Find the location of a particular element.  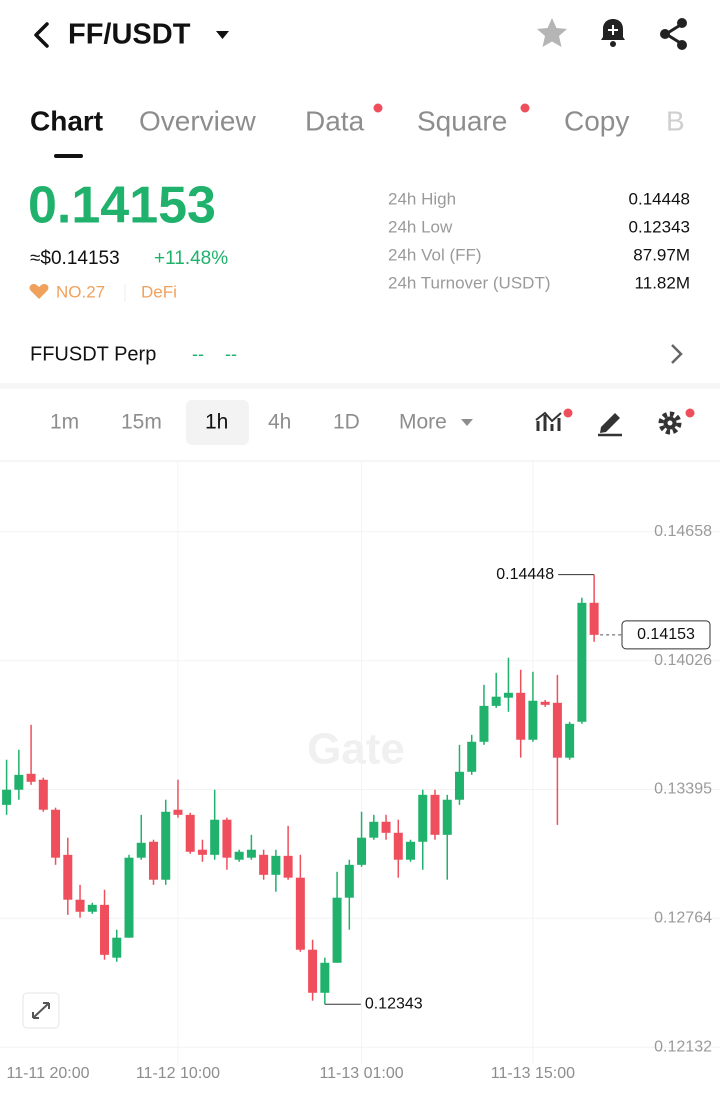

tab-underline is located at coordinates (68, 156).